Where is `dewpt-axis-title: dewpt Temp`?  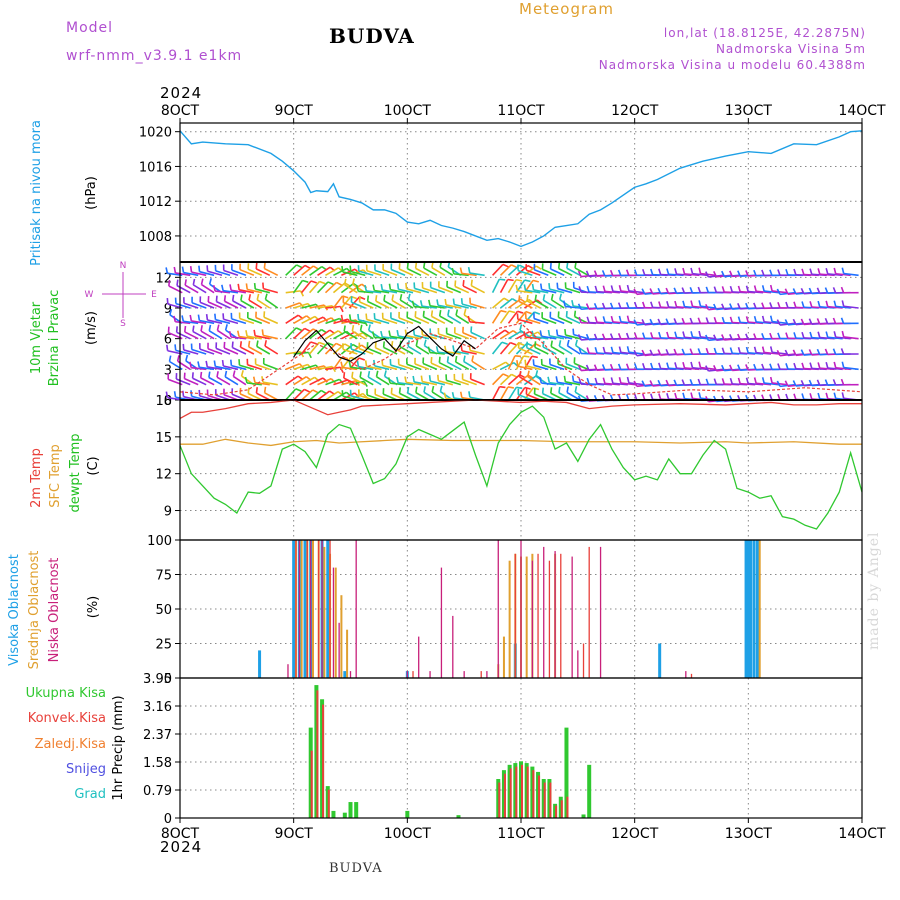
dewpt-axis-title: dewpt Temp is located at coordinates (75, 472).